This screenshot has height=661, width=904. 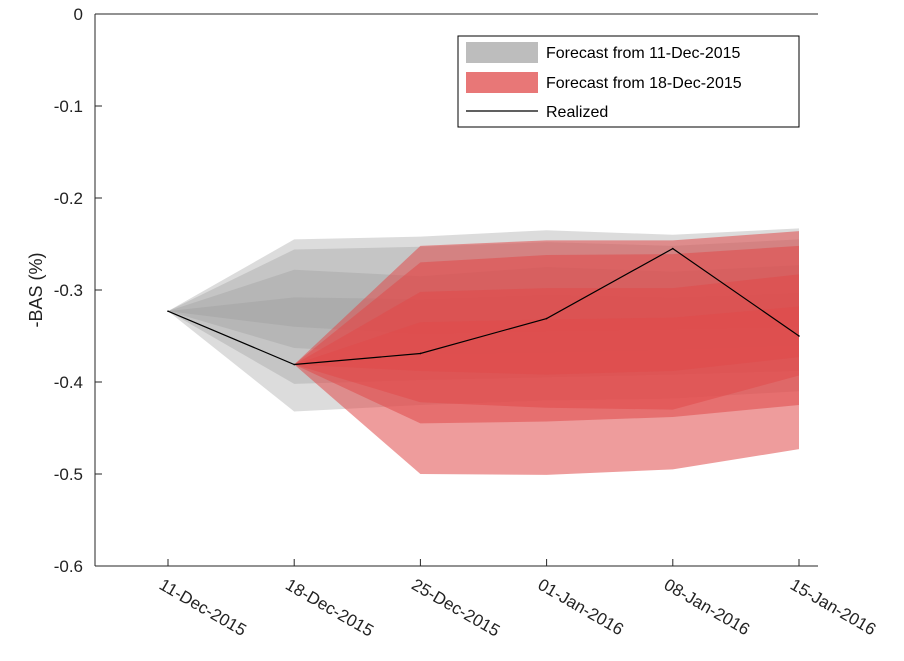 I want to click on legend-swatch-forecast-11-dec, so click(x=502, y=52).